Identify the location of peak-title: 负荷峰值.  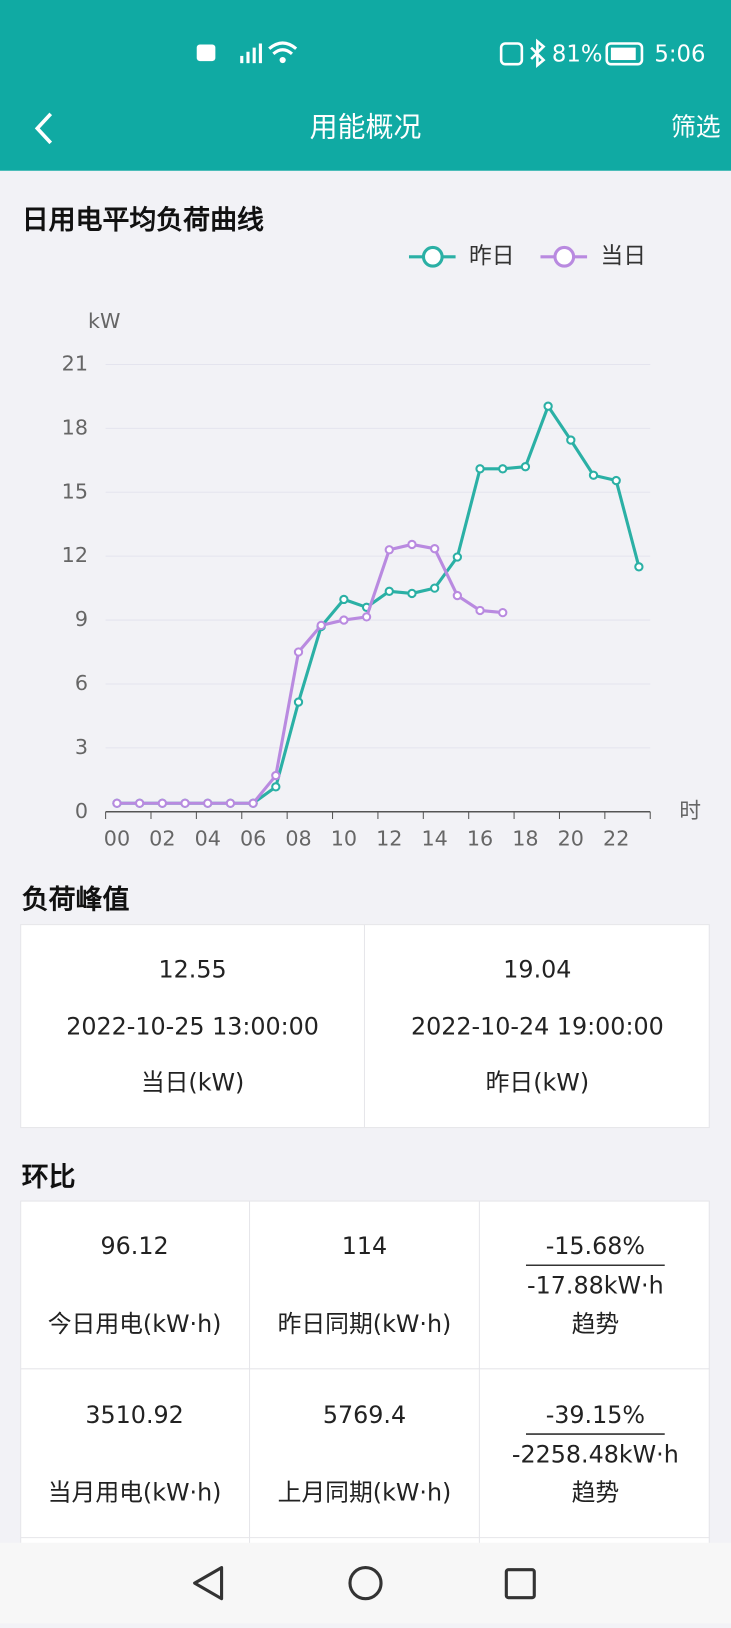
(76, 899).